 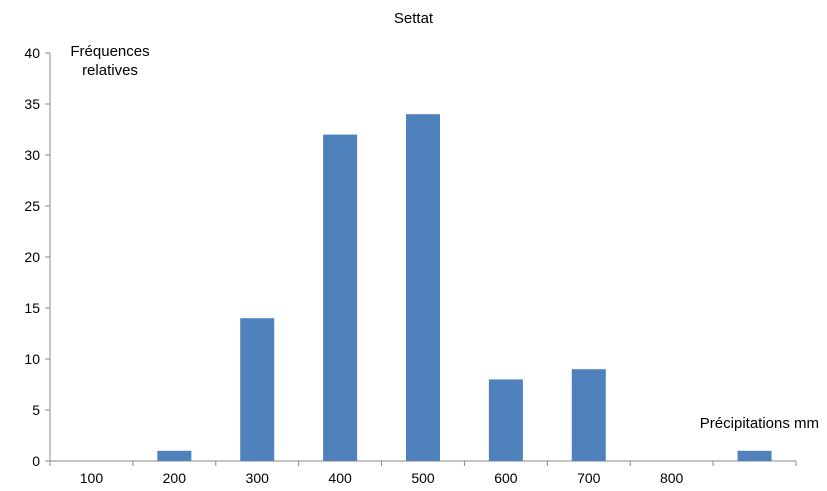 I want to click on y-axis-label: Fréquences relatives, so click(x=110, y=61).